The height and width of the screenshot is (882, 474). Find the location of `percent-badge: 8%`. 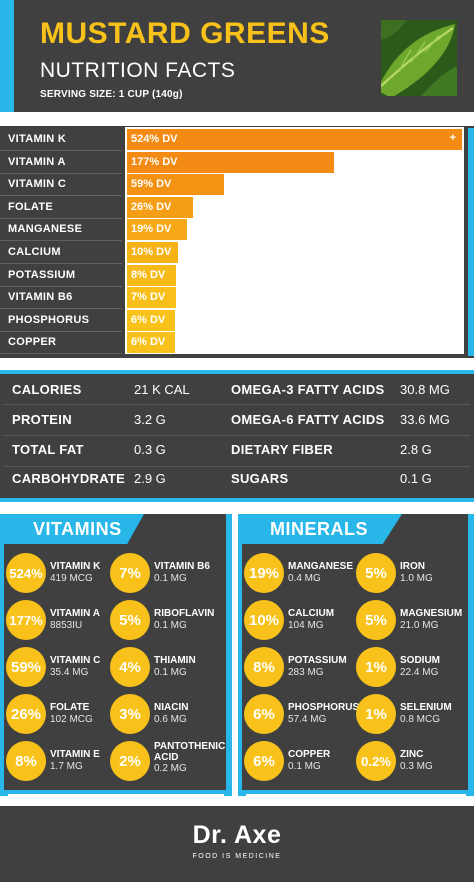

percent-badge: 8% is located at coordinates (26, 761).